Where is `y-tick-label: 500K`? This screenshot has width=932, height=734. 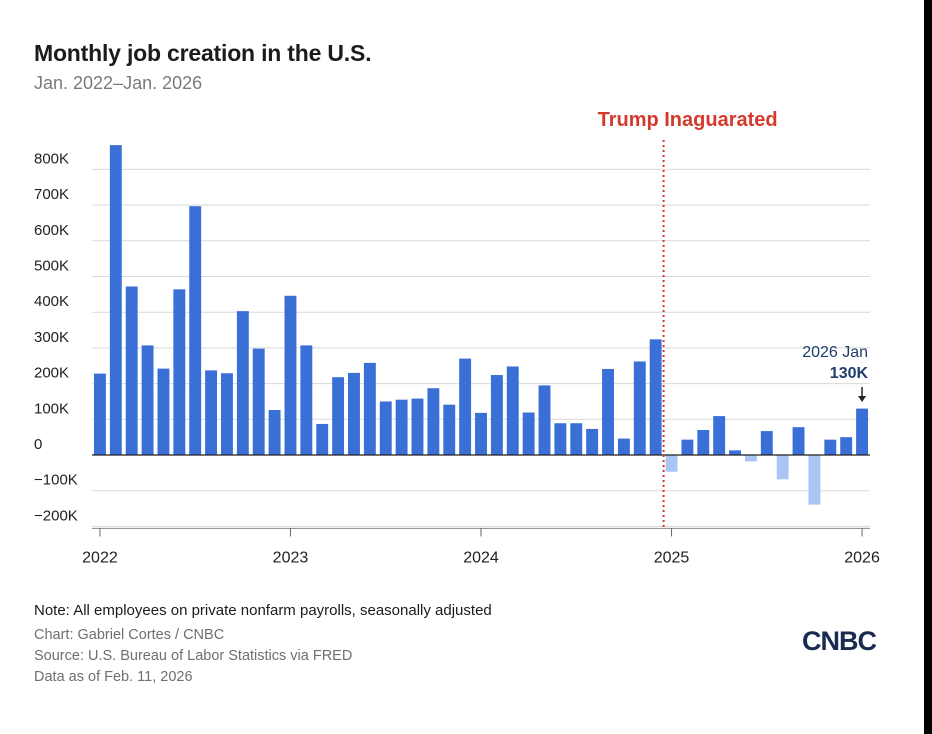
y-tick-label: 500K is located at coordinates (51, 266).